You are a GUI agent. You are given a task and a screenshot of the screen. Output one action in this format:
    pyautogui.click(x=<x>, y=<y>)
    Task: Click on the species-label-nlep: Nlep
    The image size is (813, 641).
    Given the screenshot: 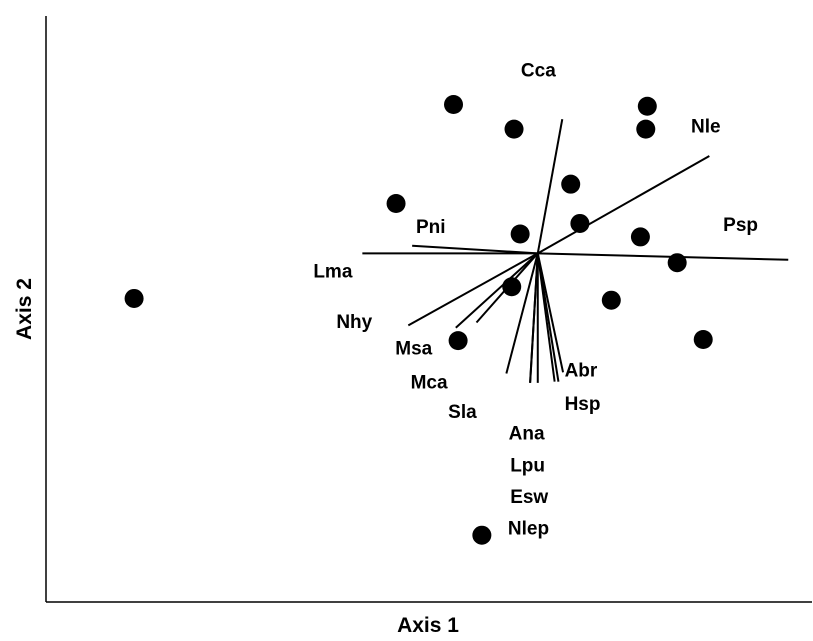 What is the action you would take?
    pyautogui.click(x=528, y=529)
    